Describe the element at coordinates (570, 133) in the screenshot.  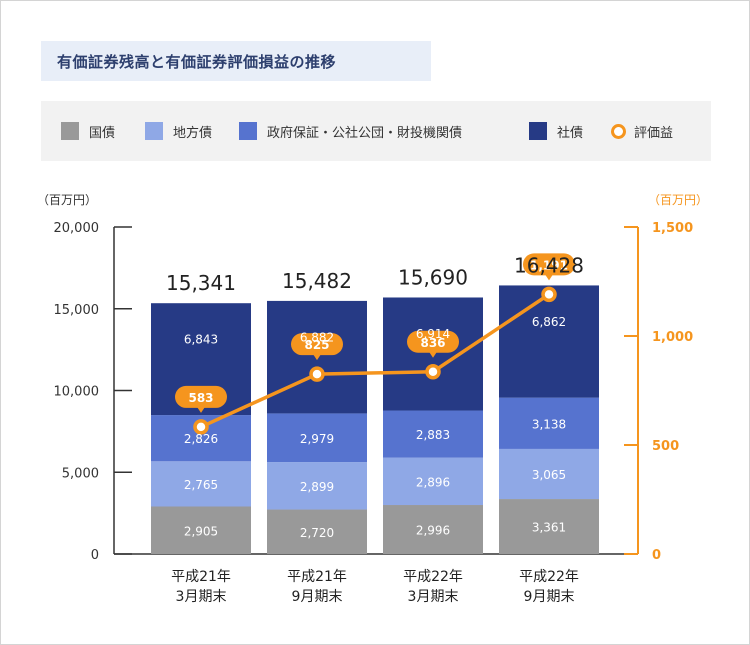
I see `legend-label-shasai: 社債` at that location.